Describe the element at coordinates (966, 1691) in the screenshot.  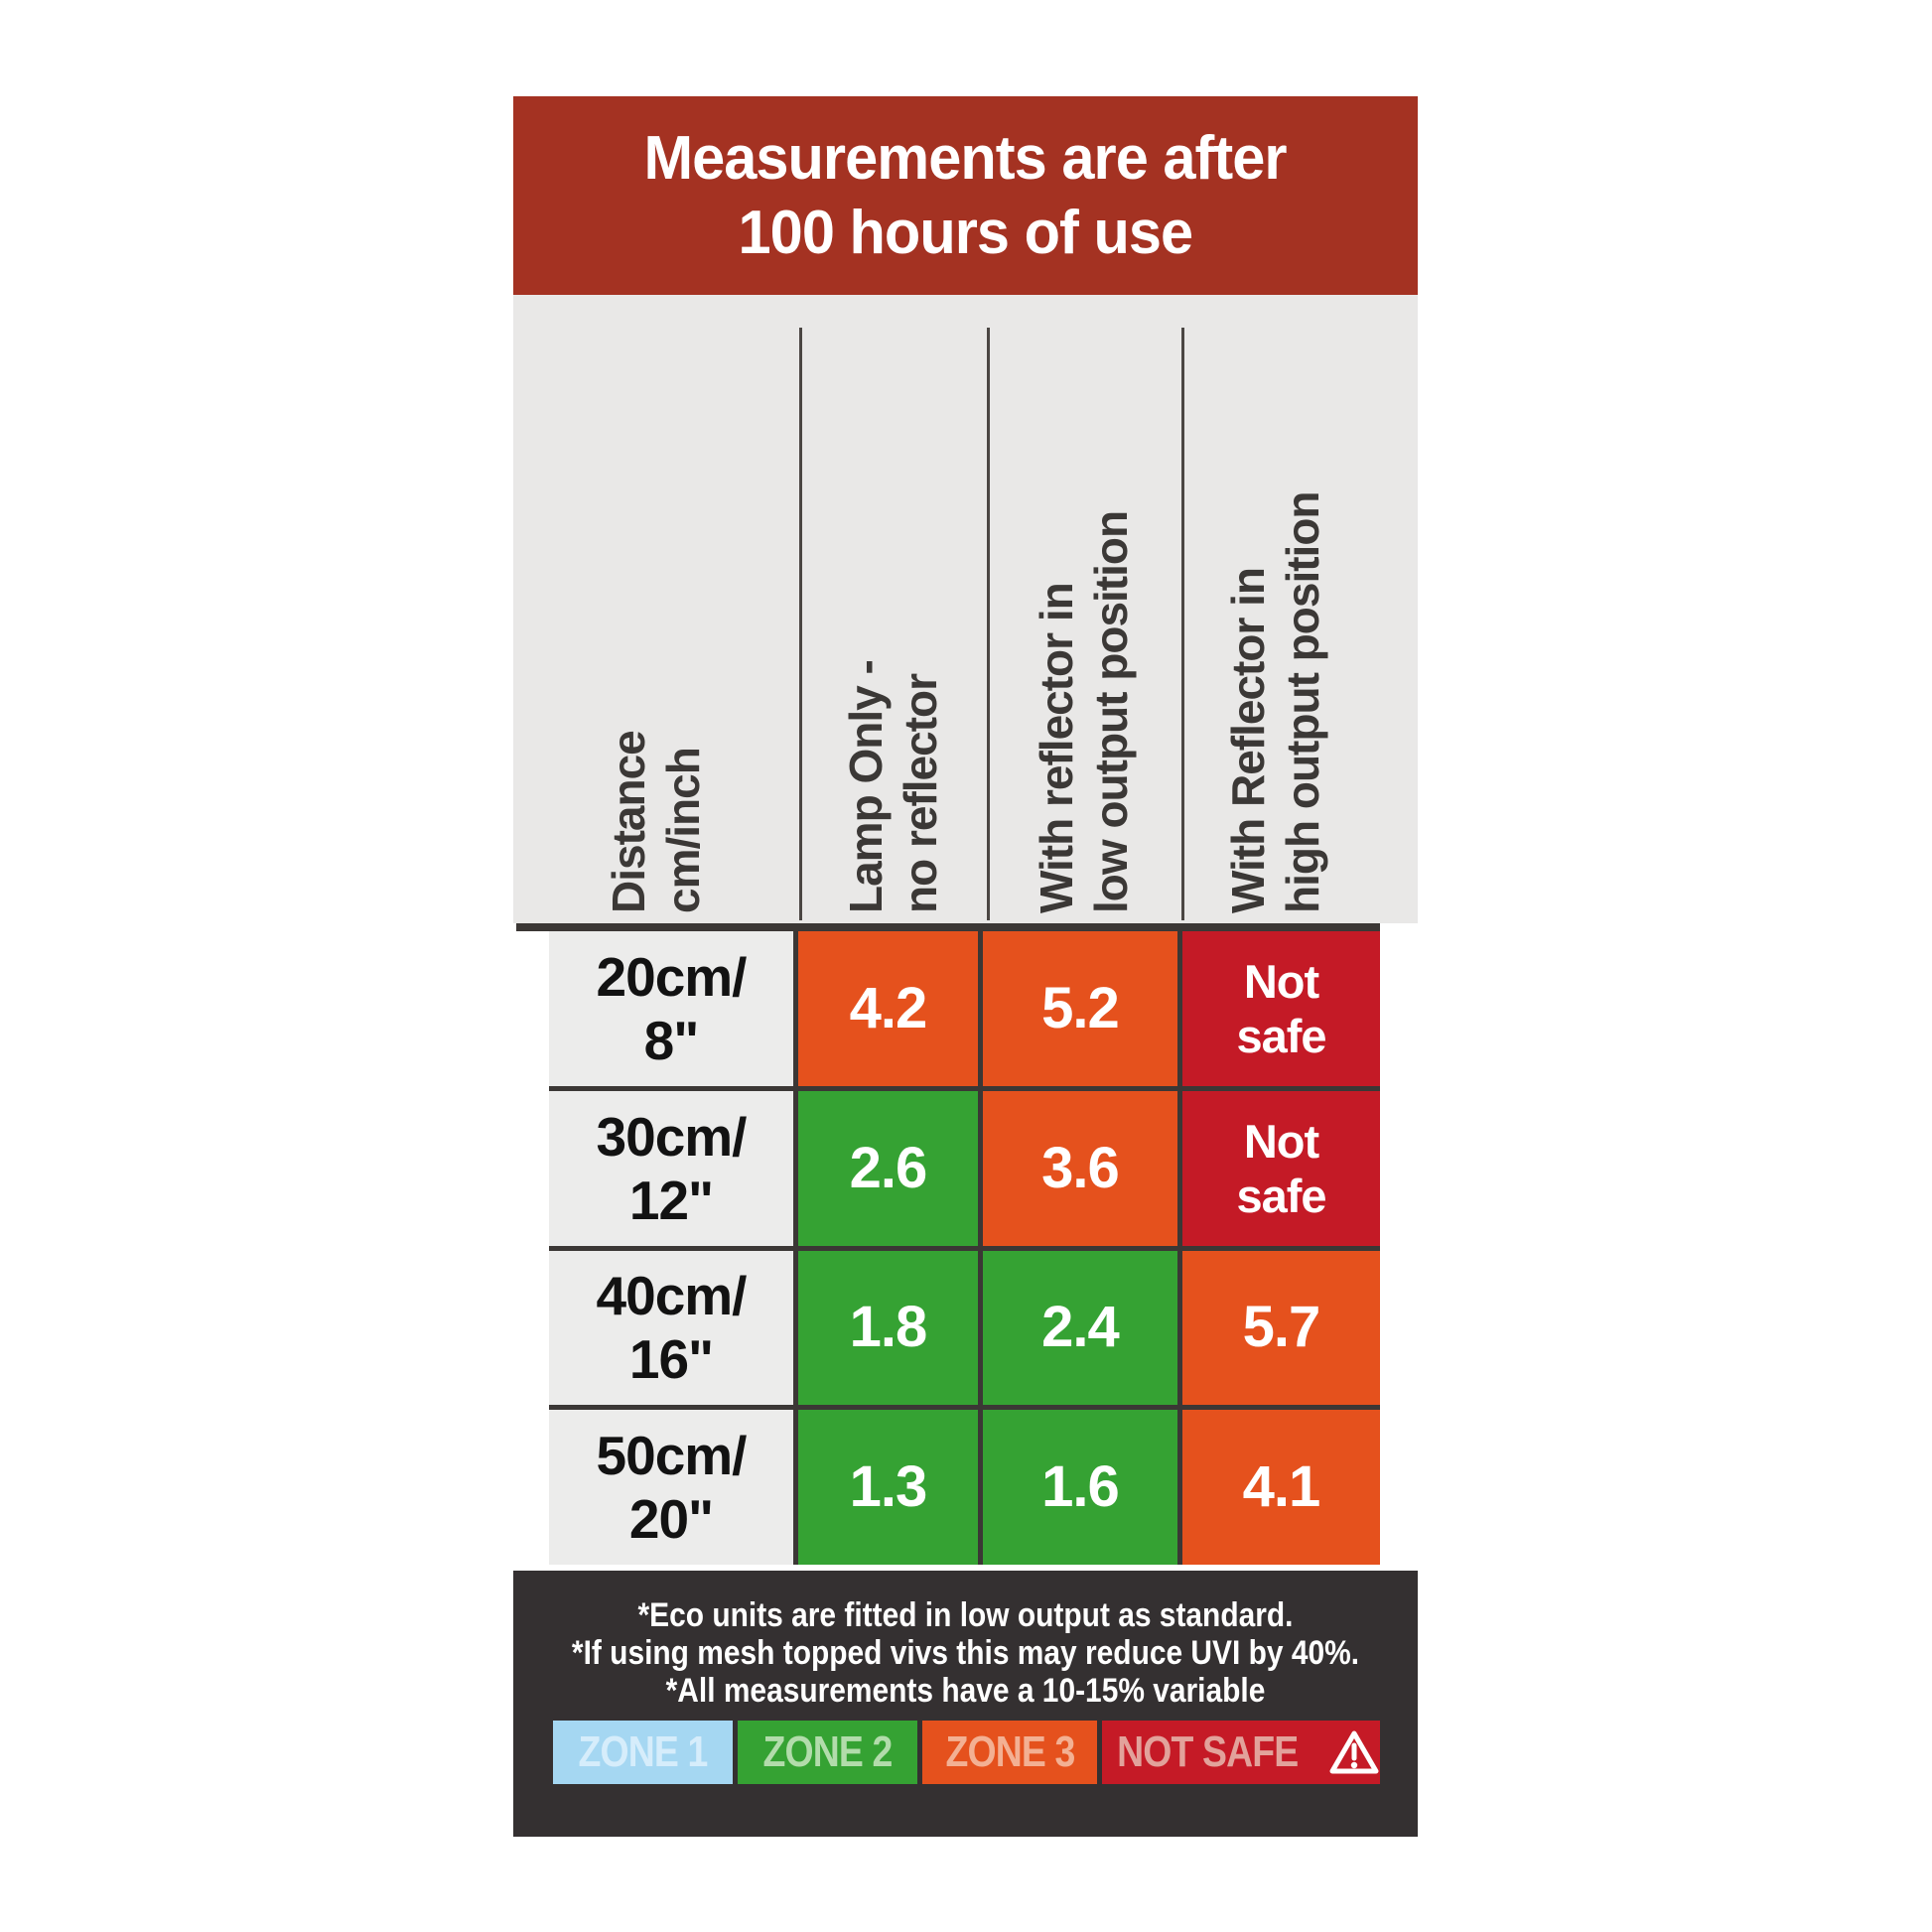
I see `footnote-variable: *All measurements have a 10-15% variable` at that location.